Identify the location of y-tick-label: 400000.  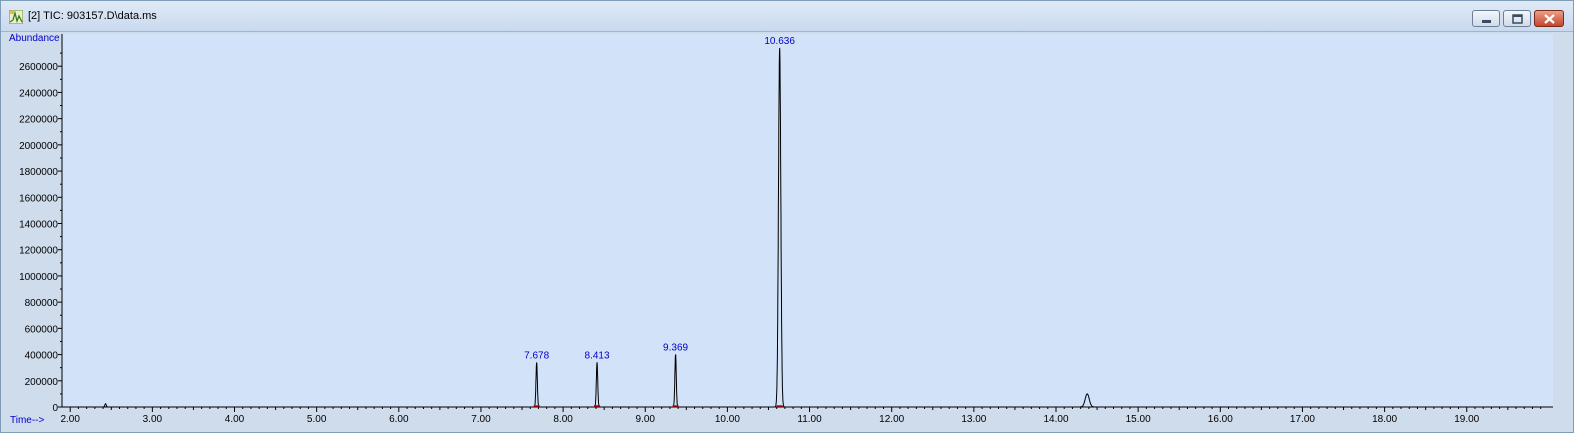
(42, 356).